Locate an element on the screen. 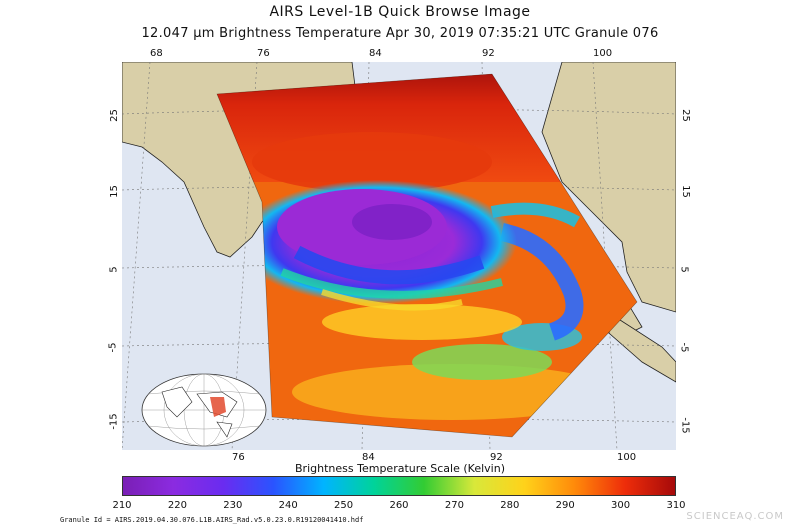 The width and height of the screenshot is (800, 530). colorbar-tick-210: 210 is located at coordinates (122, 505).